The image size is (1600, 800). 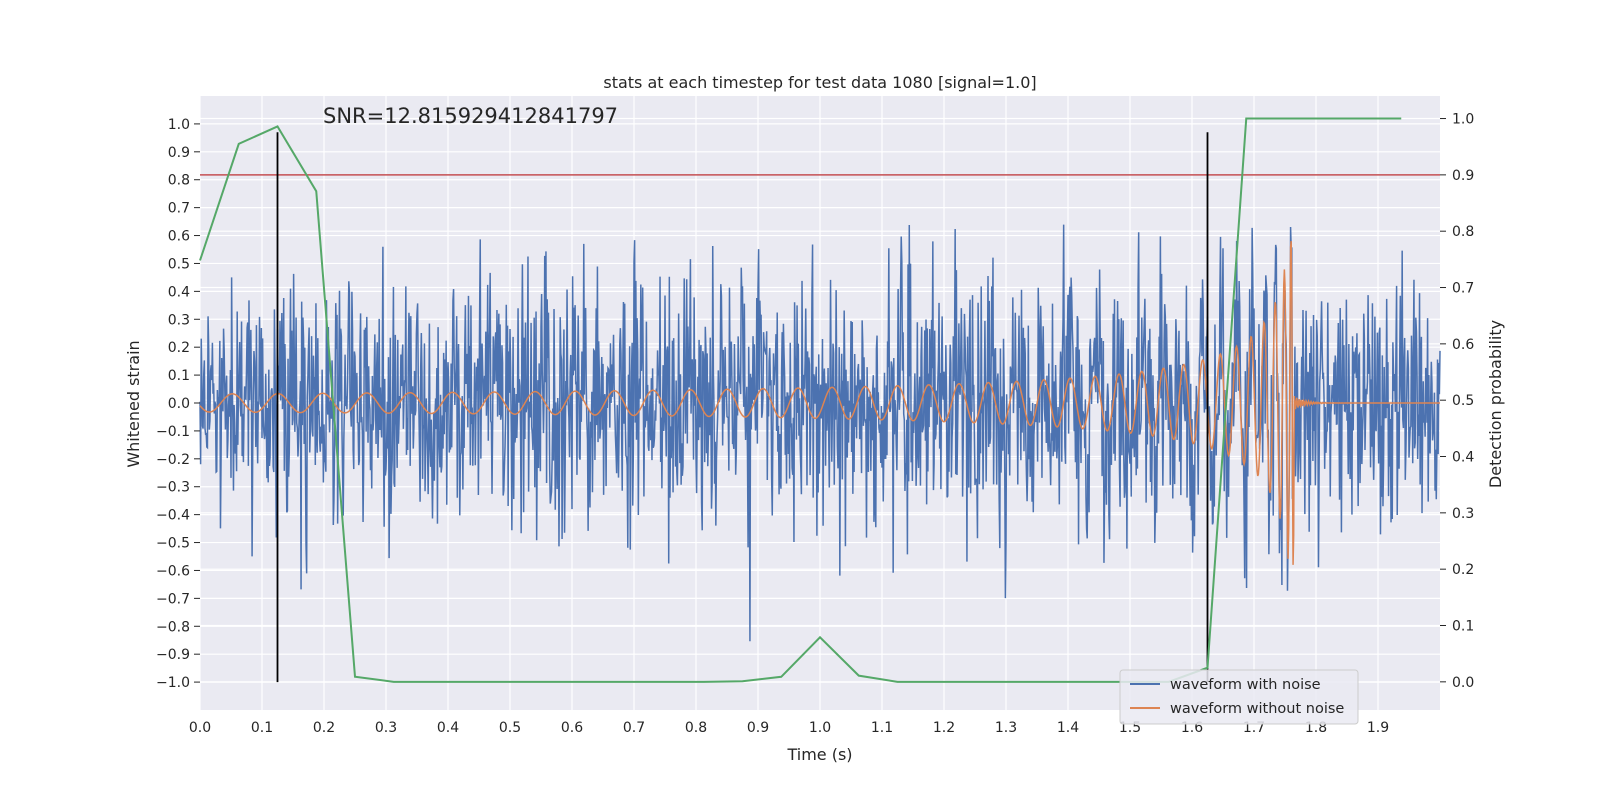 I want to click on y-tick-label: −0.1, so click(x=173, y=432).